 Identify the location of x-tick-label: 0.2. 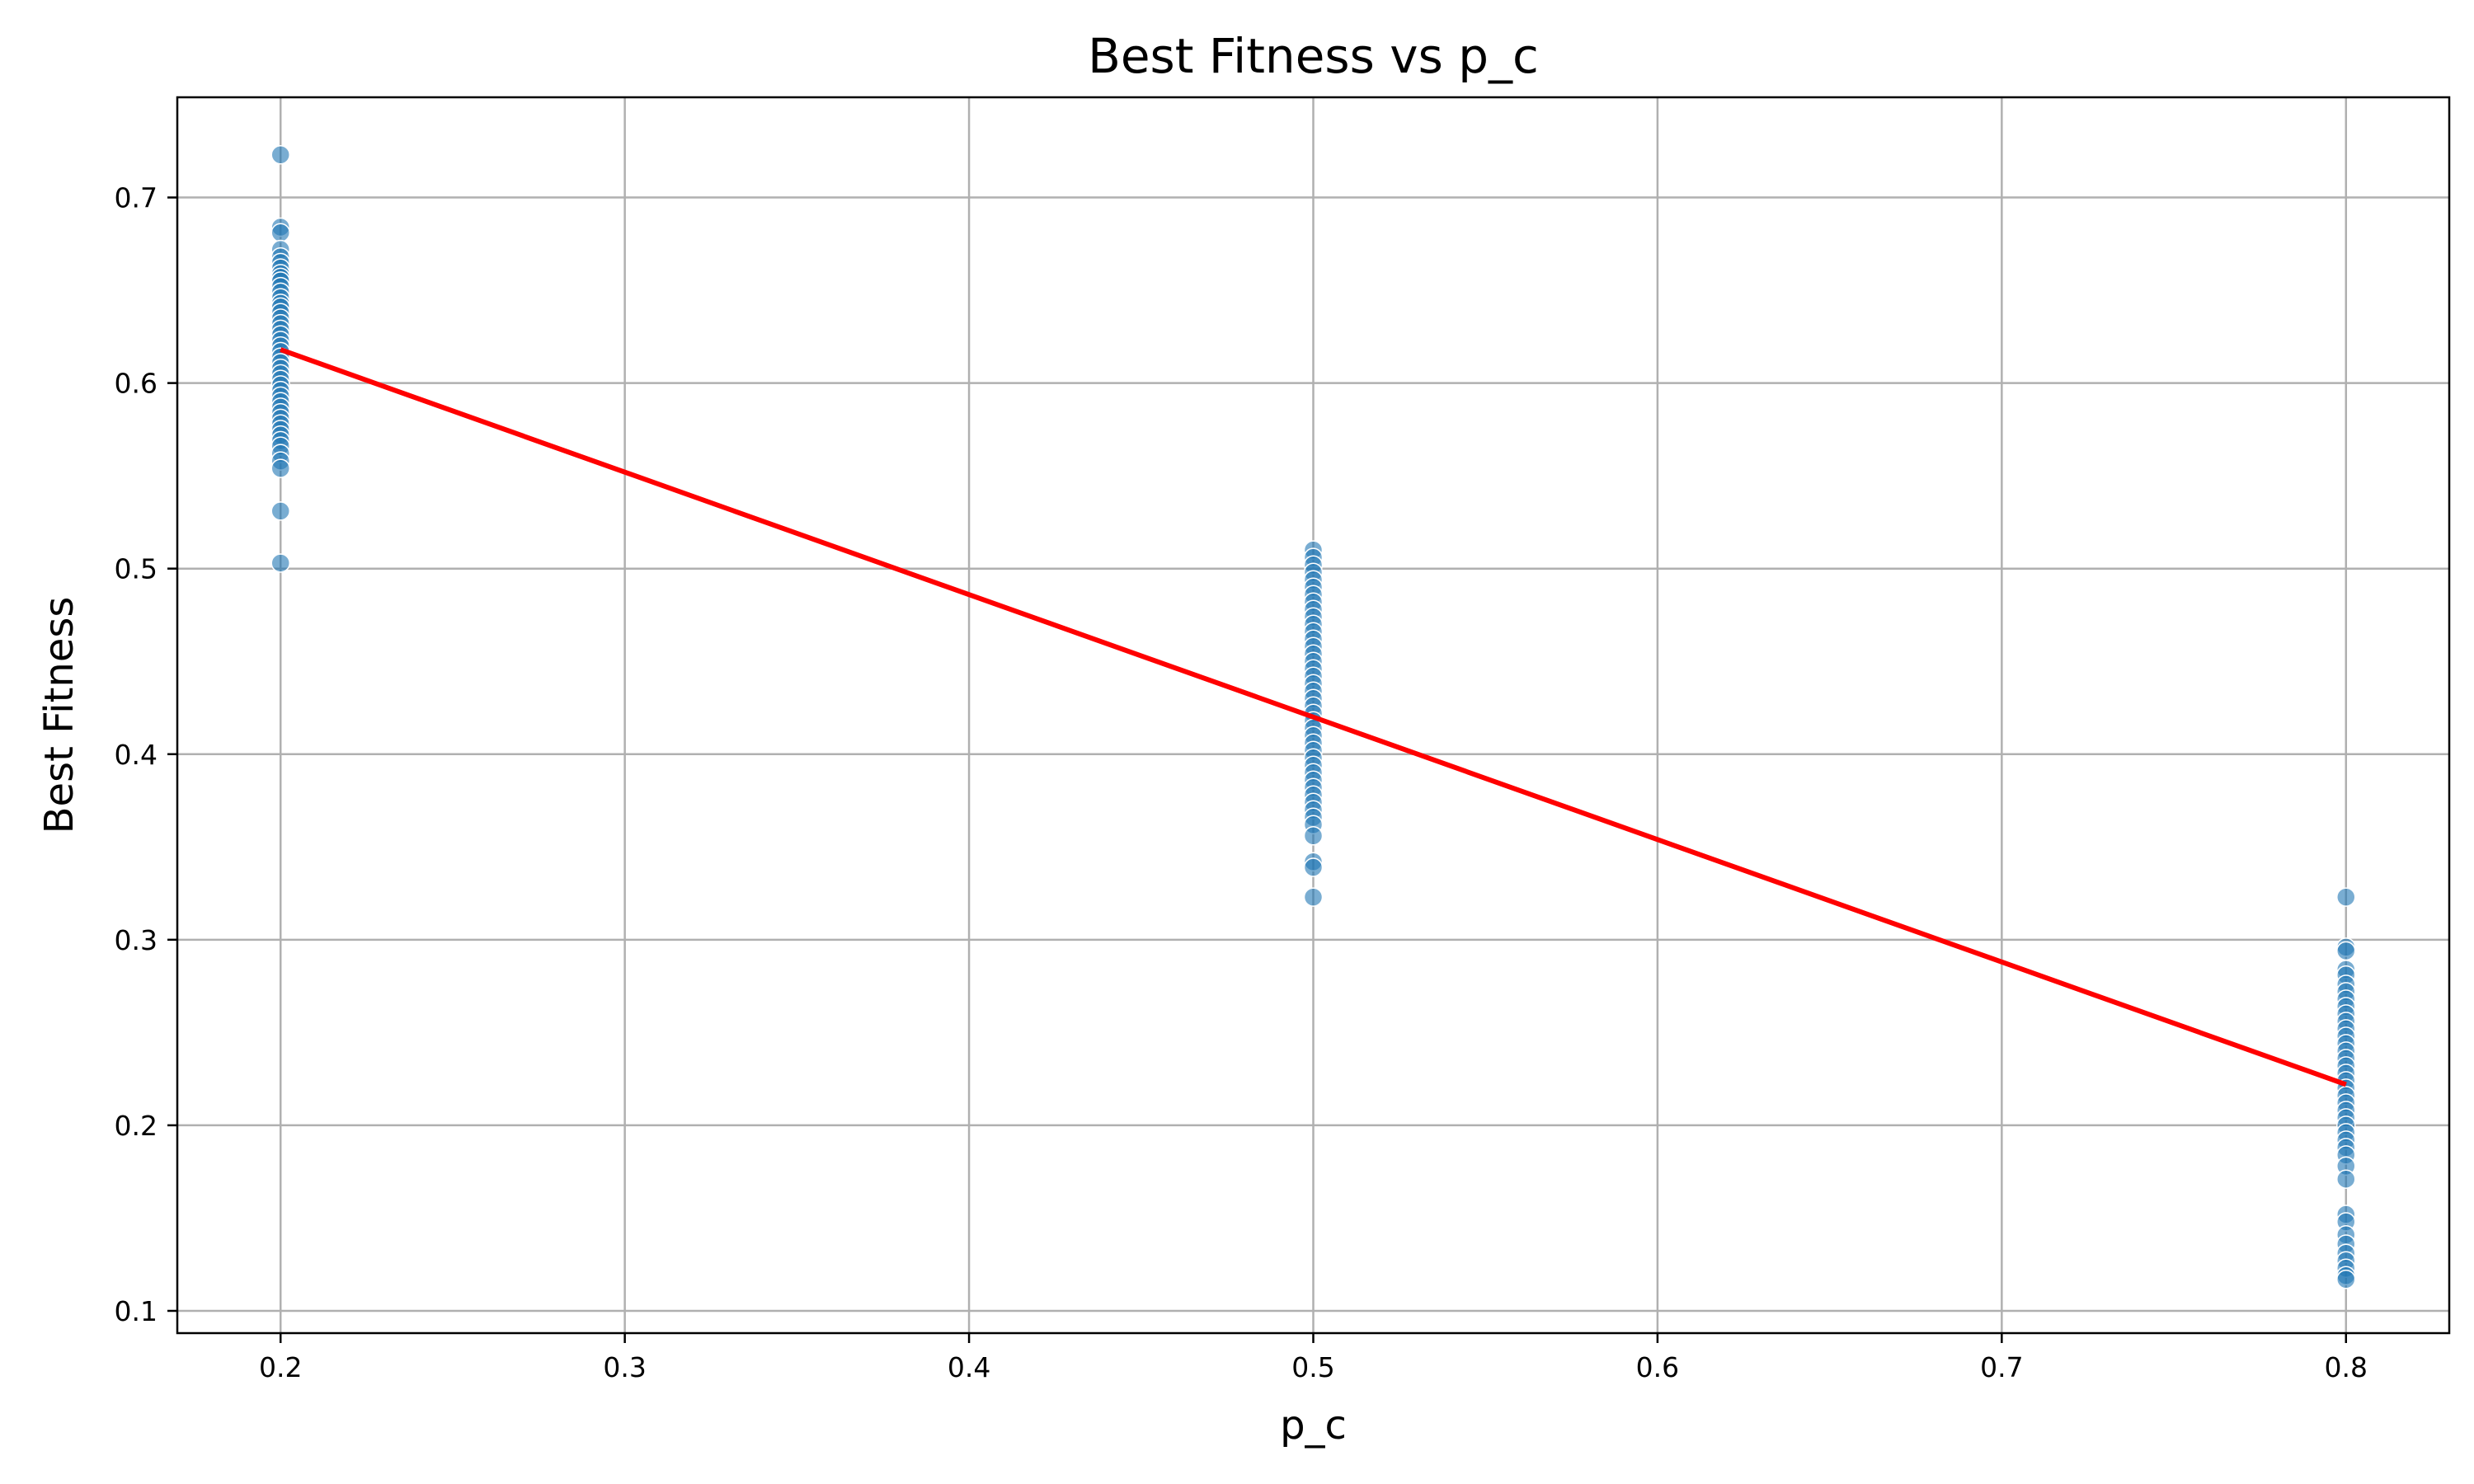
(280, 1367).